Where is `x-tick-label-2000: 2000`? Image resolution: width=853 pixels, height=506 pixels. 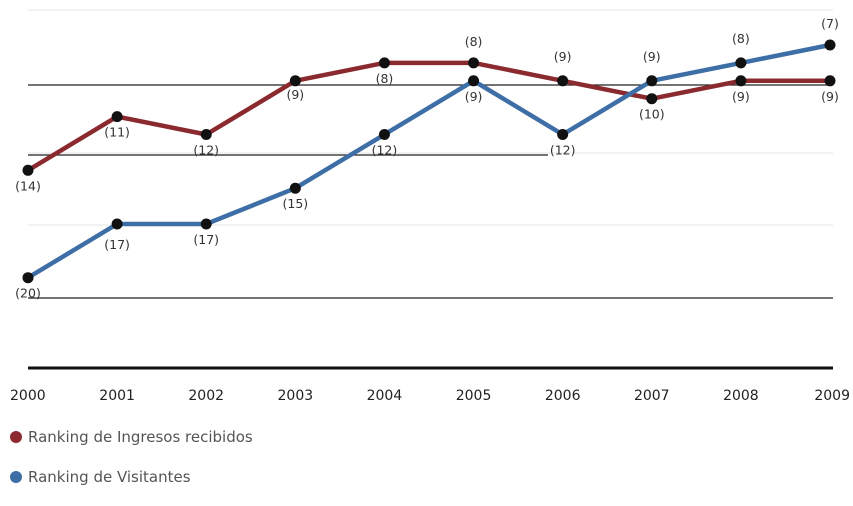
x-tick-label-2000: 2000 is located at coordinates (28, 396).